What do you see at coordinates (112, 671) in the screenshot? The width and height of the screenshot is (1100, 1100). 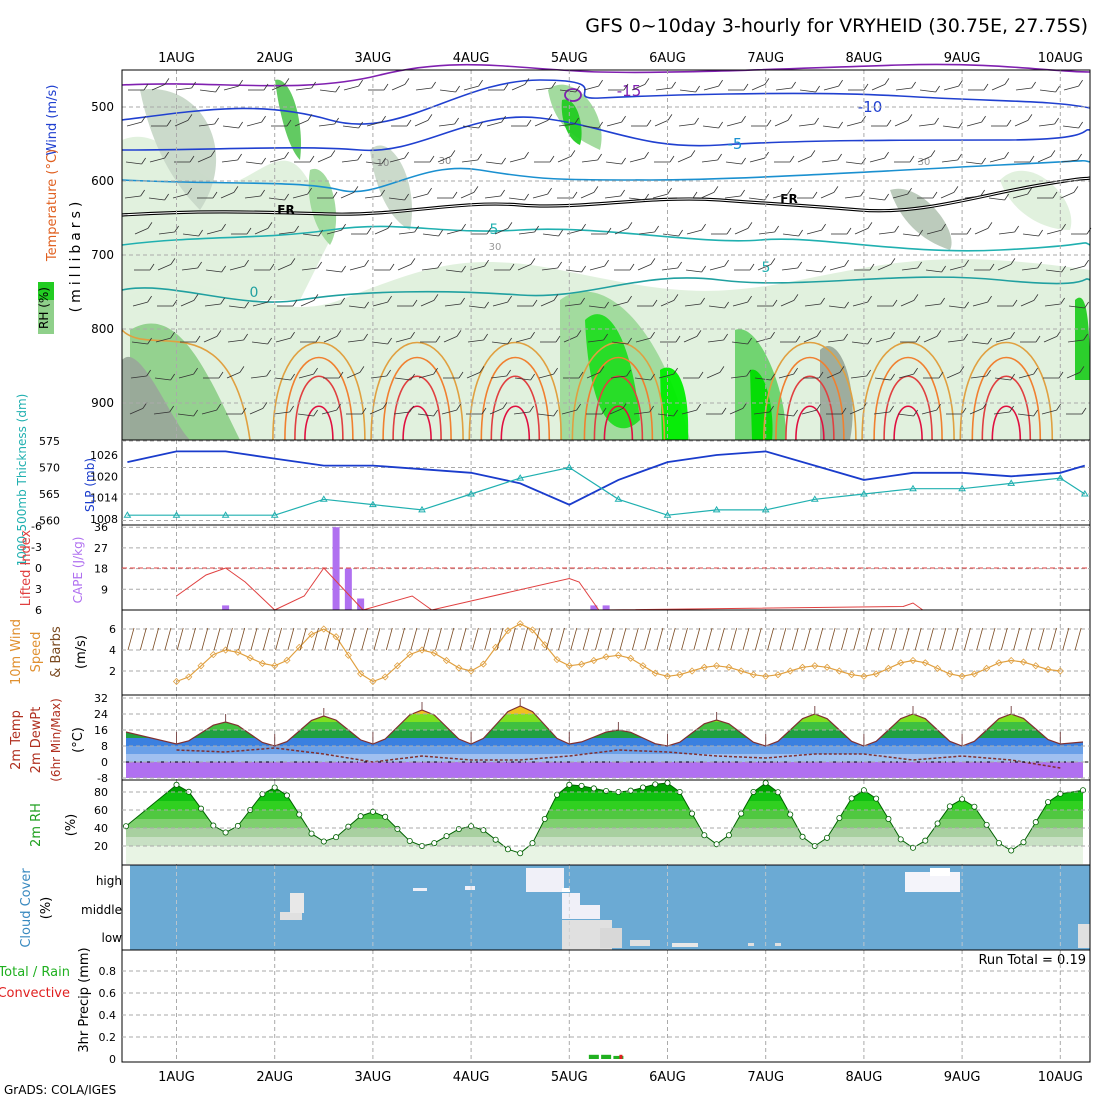 I see `wind-tick-label: 2` at bounding box center [112, 671].